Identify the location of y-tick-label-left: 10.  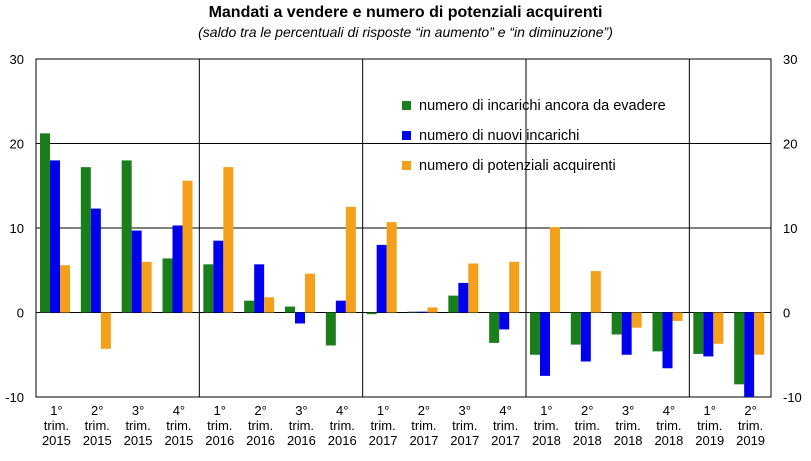
(17, 228).